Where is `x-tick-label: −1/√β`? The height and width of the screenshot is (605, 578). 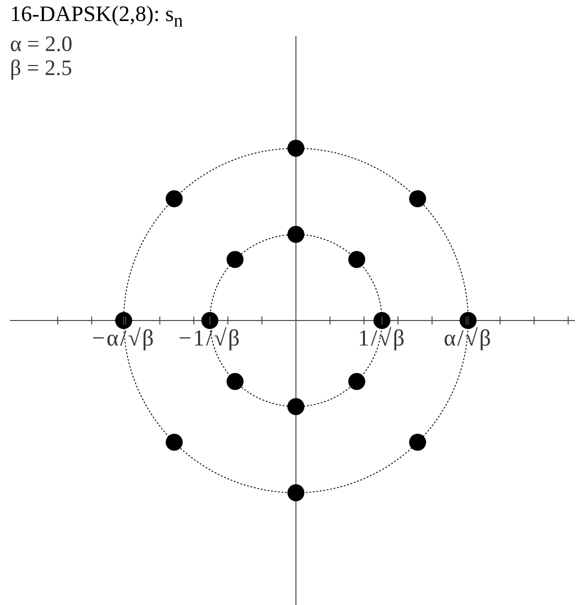 x-tick-label: −1/√β is located at coordinates (210, 338).